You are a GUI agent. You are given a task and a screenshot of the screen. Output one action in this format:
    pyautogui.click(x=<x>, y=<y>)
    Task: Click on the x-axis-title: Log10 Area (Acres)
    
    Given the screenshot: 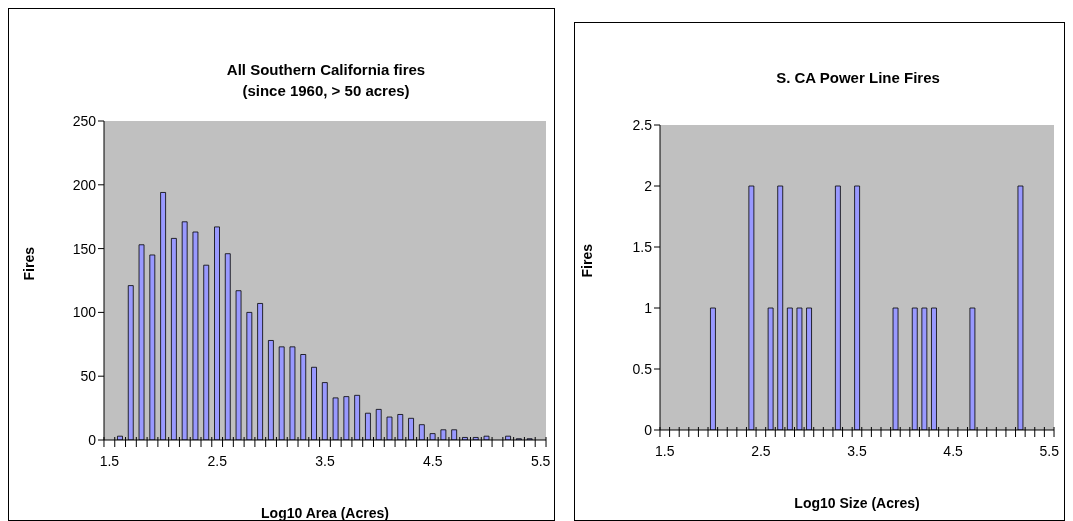 What is the action you would take?
    pyautogui.click(x=325, y=513)
    